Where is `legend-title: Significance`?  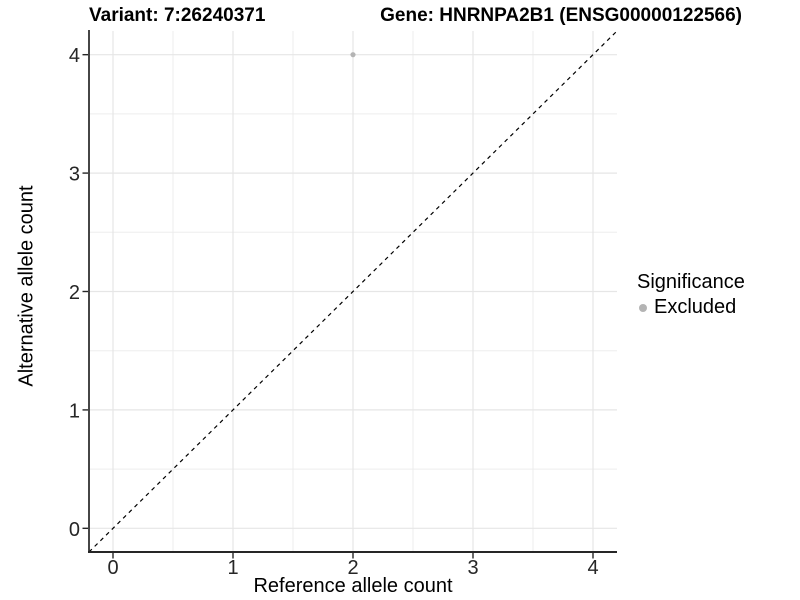
legend-title: Significance is located at coordinates (691, 282).